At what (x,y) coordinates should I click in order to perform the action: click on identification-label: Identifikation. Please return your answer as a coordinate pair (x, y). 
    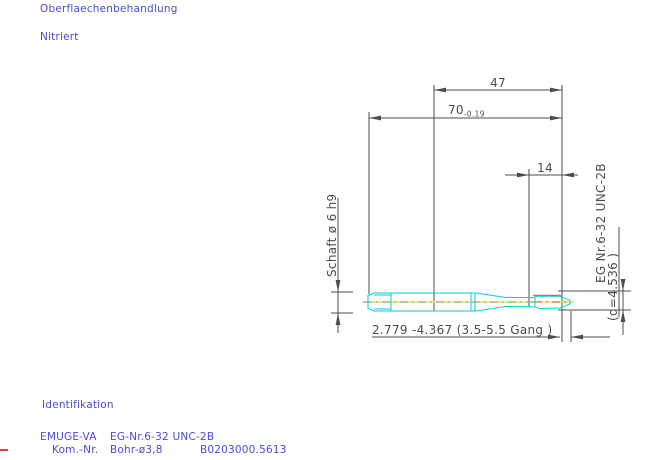
    Looking at the image, I should click on (78, 405).